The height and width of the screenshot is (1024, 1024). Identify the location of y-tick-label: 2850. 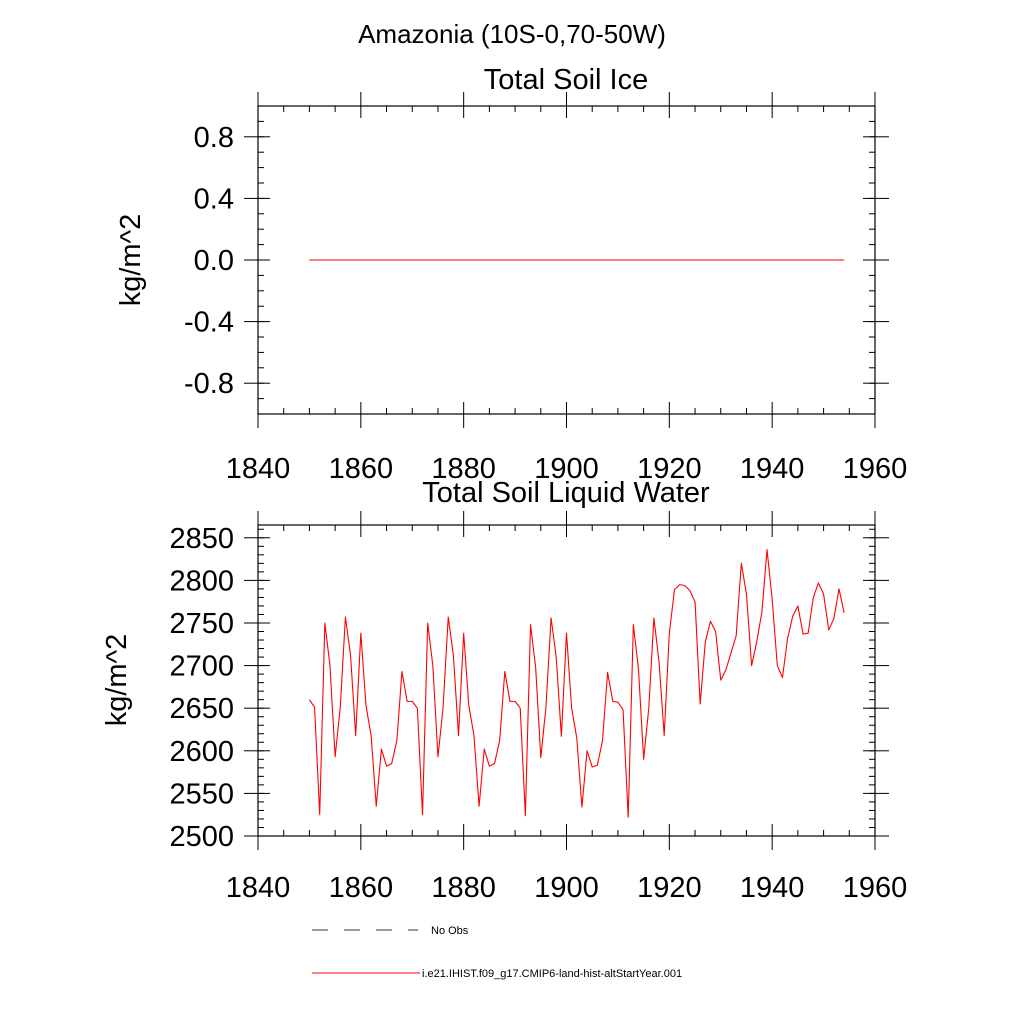
(201, 539).